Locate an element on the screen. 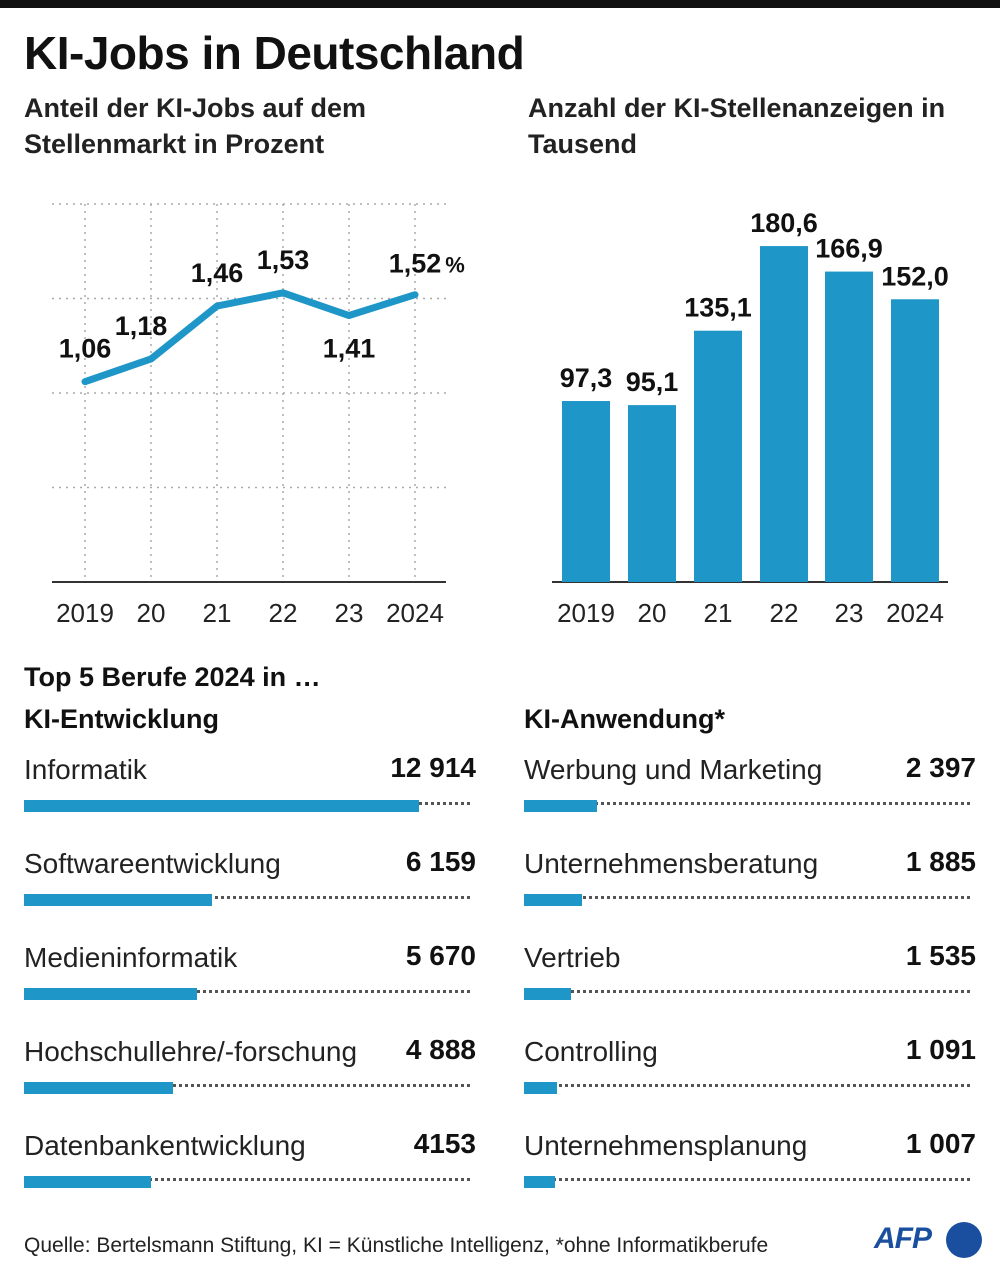  list-item-label: Datenbankentwicklung is located at coordinates (165, 1145).